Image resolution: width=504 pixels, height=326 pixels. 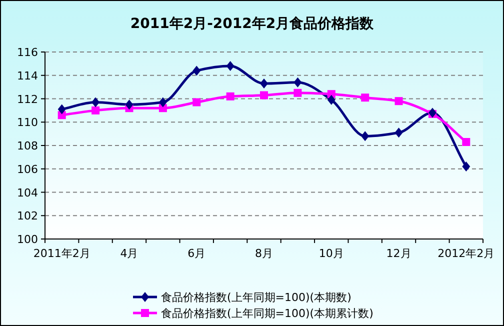 What do you see at coordinates (197, 253) in the screenshot?
I see `x-tick-label: 6月` at bounding box center [197, 253].